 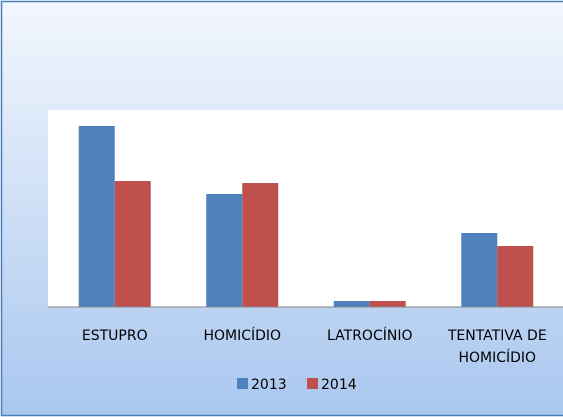 What do you see at coordinates (497, 347) in the screenshot?
I see `x-tick-label: TENTATIVA DE HOMICÍDIO` at bounding box center [497, 347].